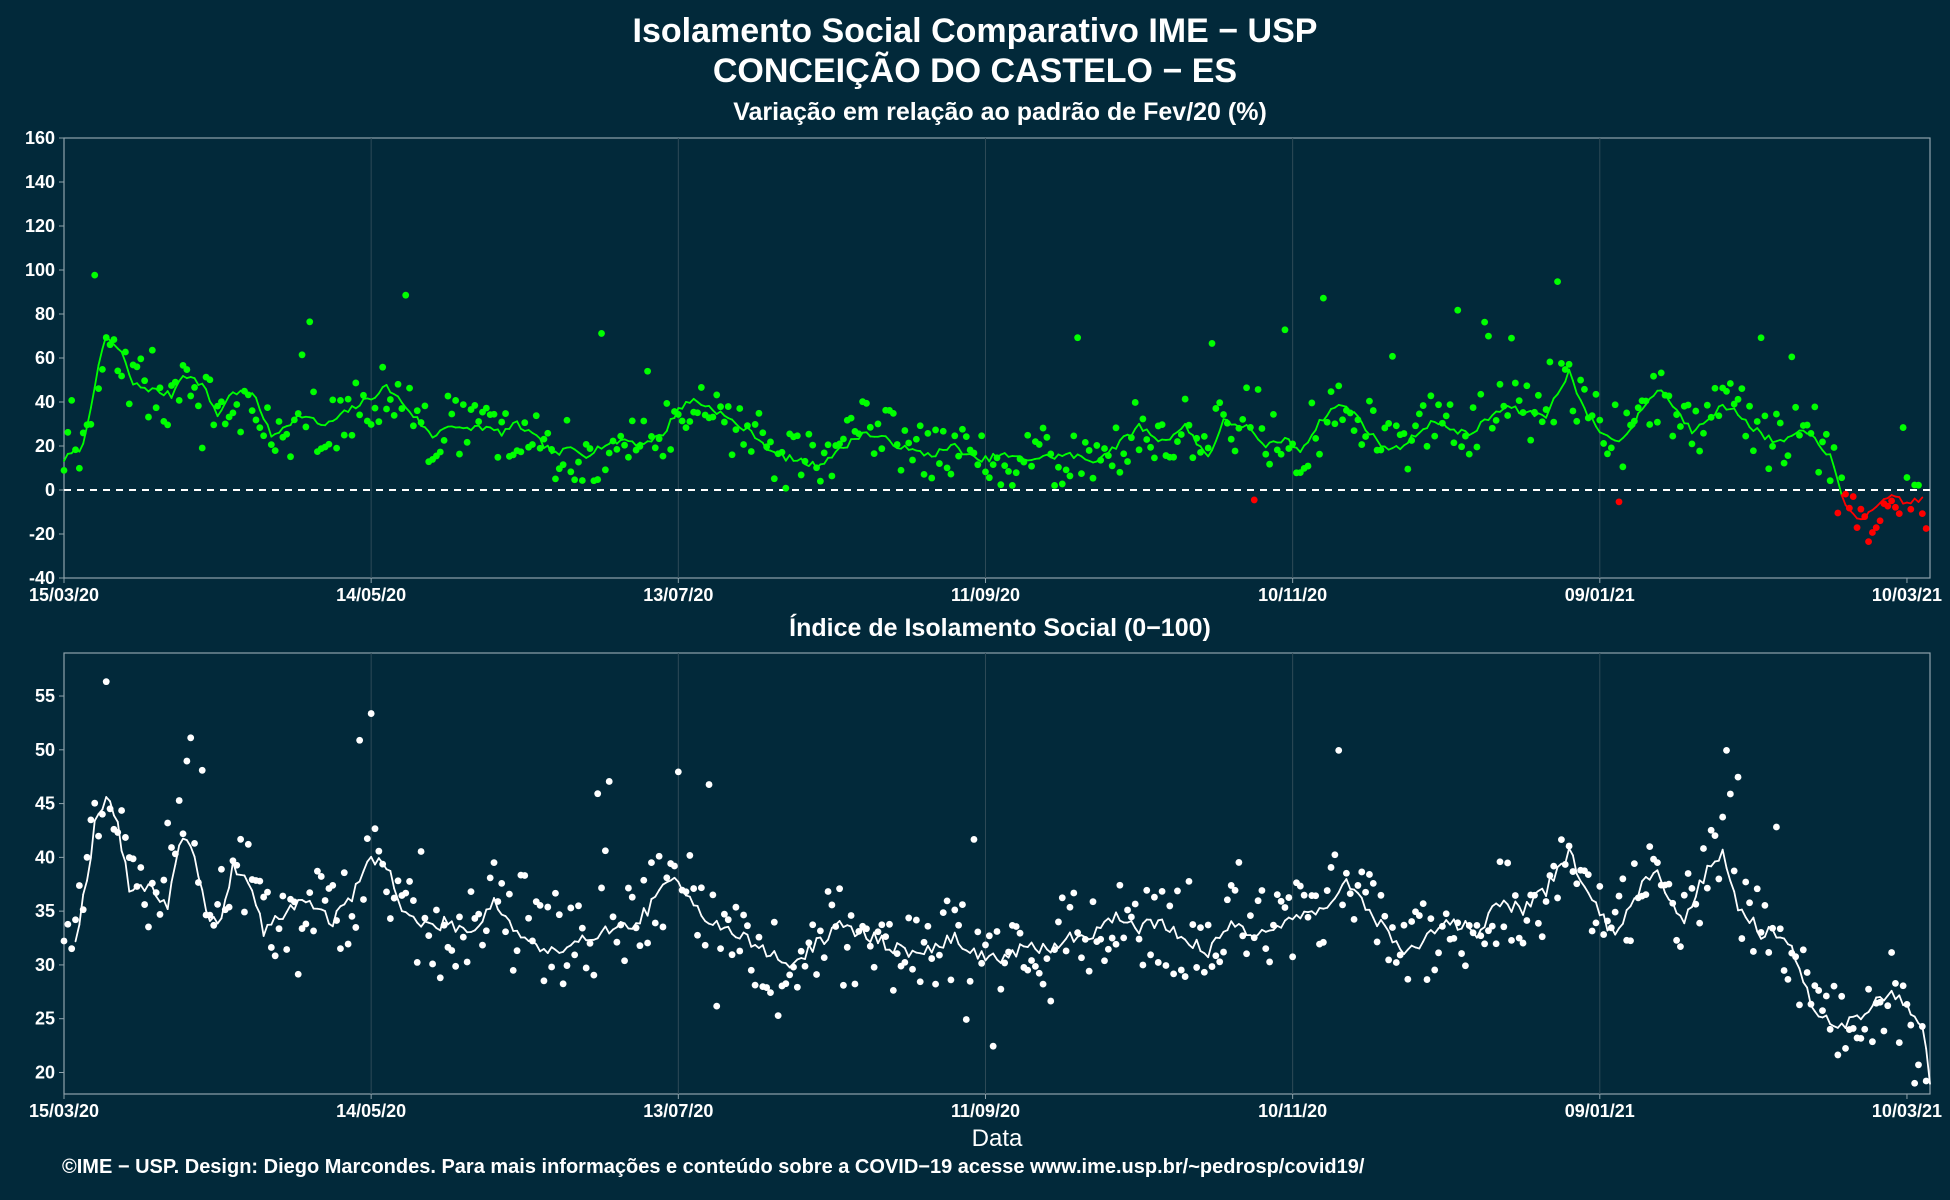 The image size is (1950, 1200). What do you see at coordinates (45, 358) in the screenshot?
I see `y-tick-label: 60` at bounding box center [45, 358].